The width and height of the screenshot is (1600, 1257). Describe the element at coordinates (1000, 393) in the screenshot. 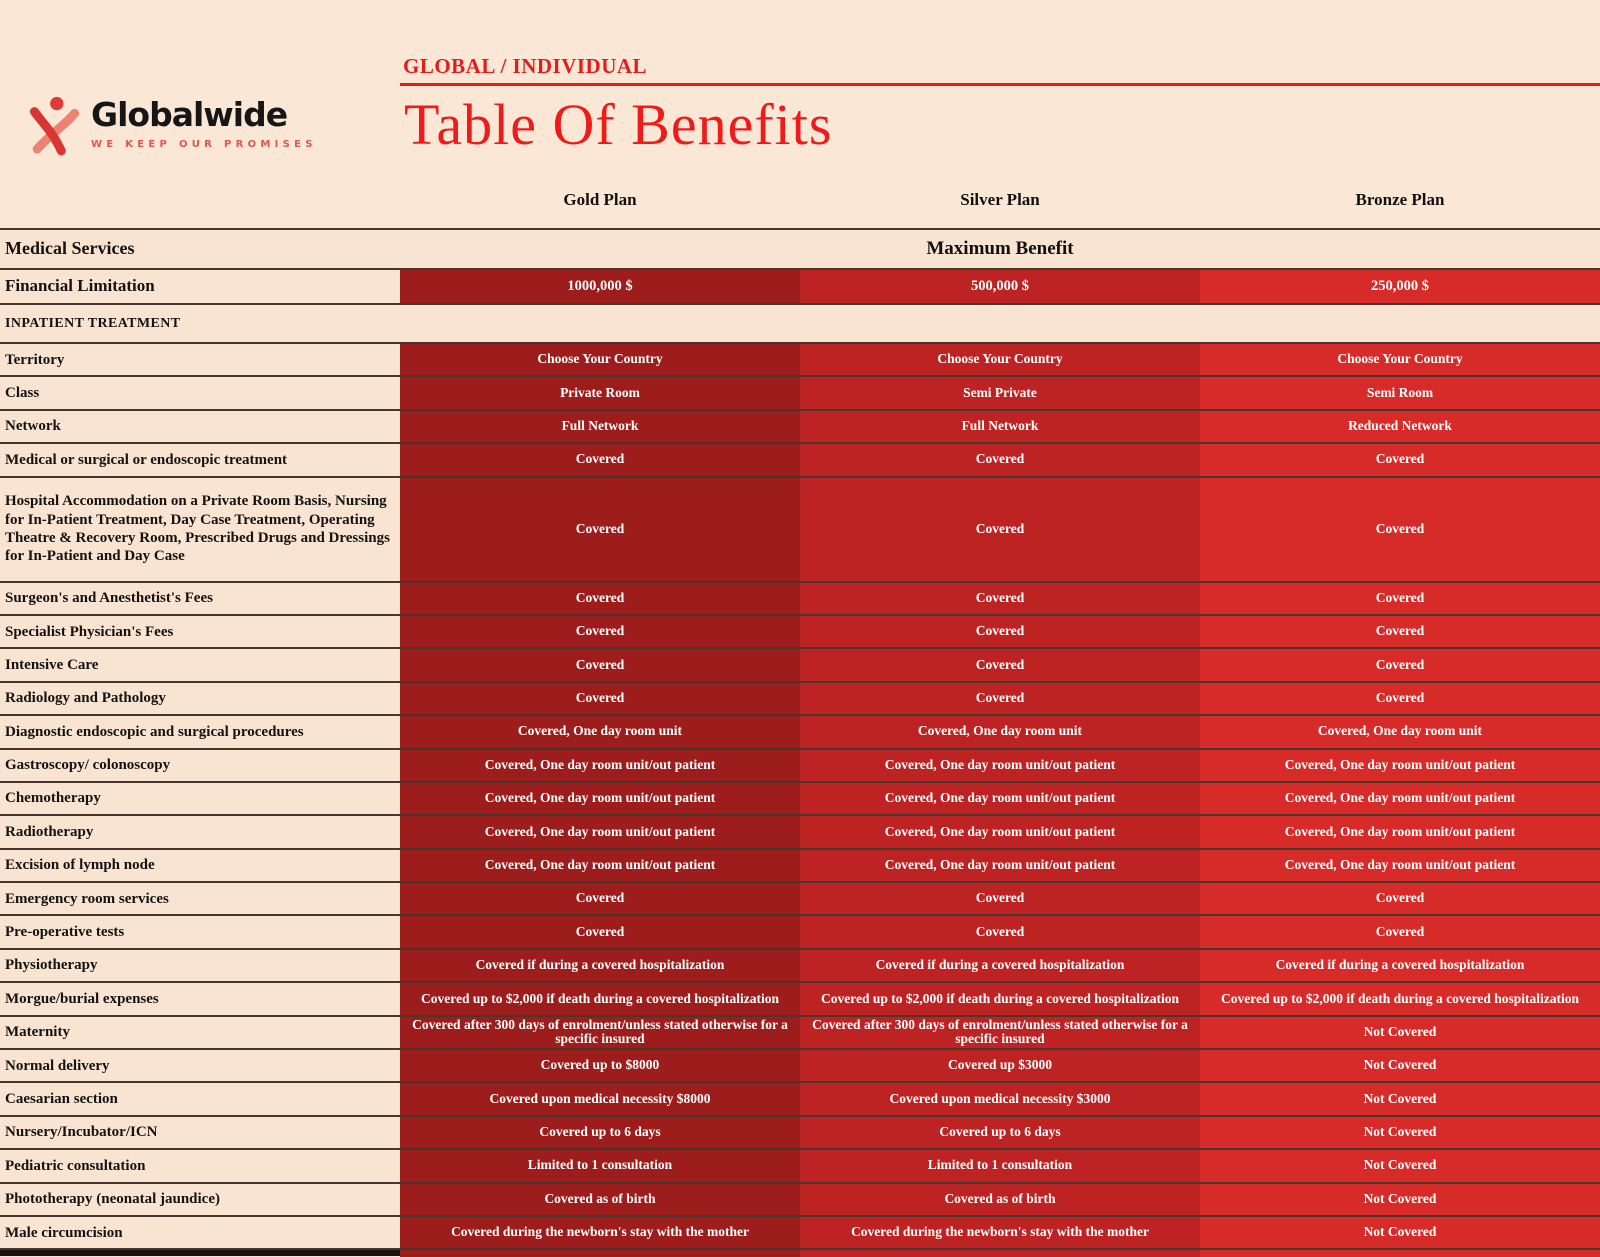

I see `benefit-value-cell: Semi Private` at that location.